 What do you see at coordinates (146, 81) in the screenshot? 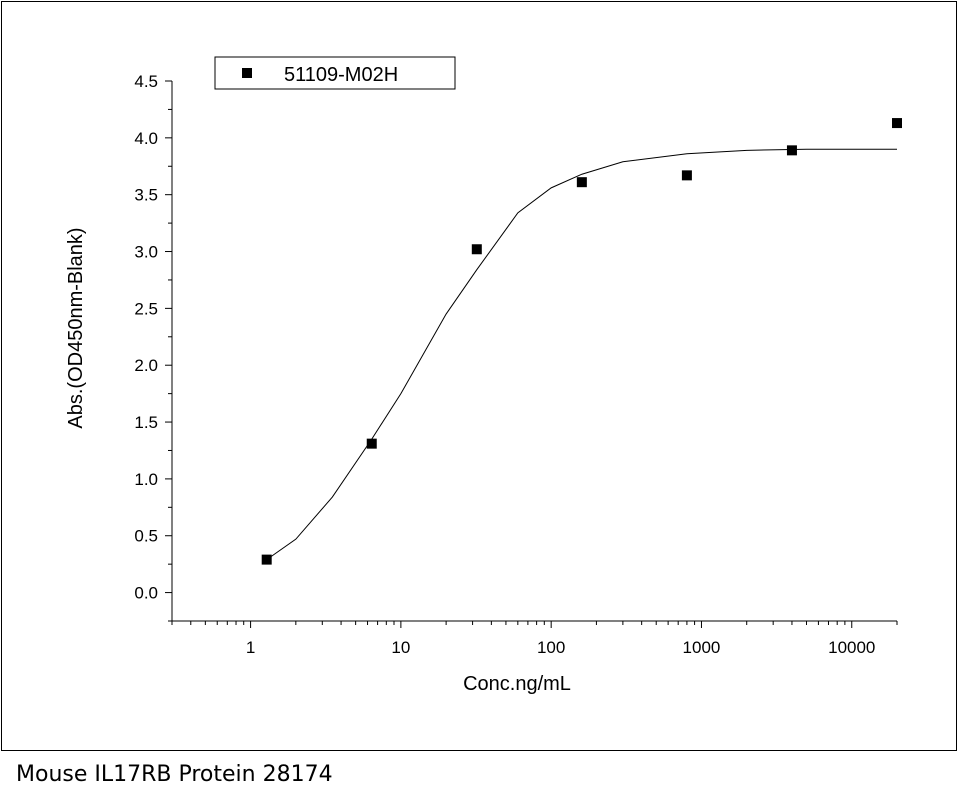
I see `y-tick-label: 4.5` at bounding box center [146, 81].